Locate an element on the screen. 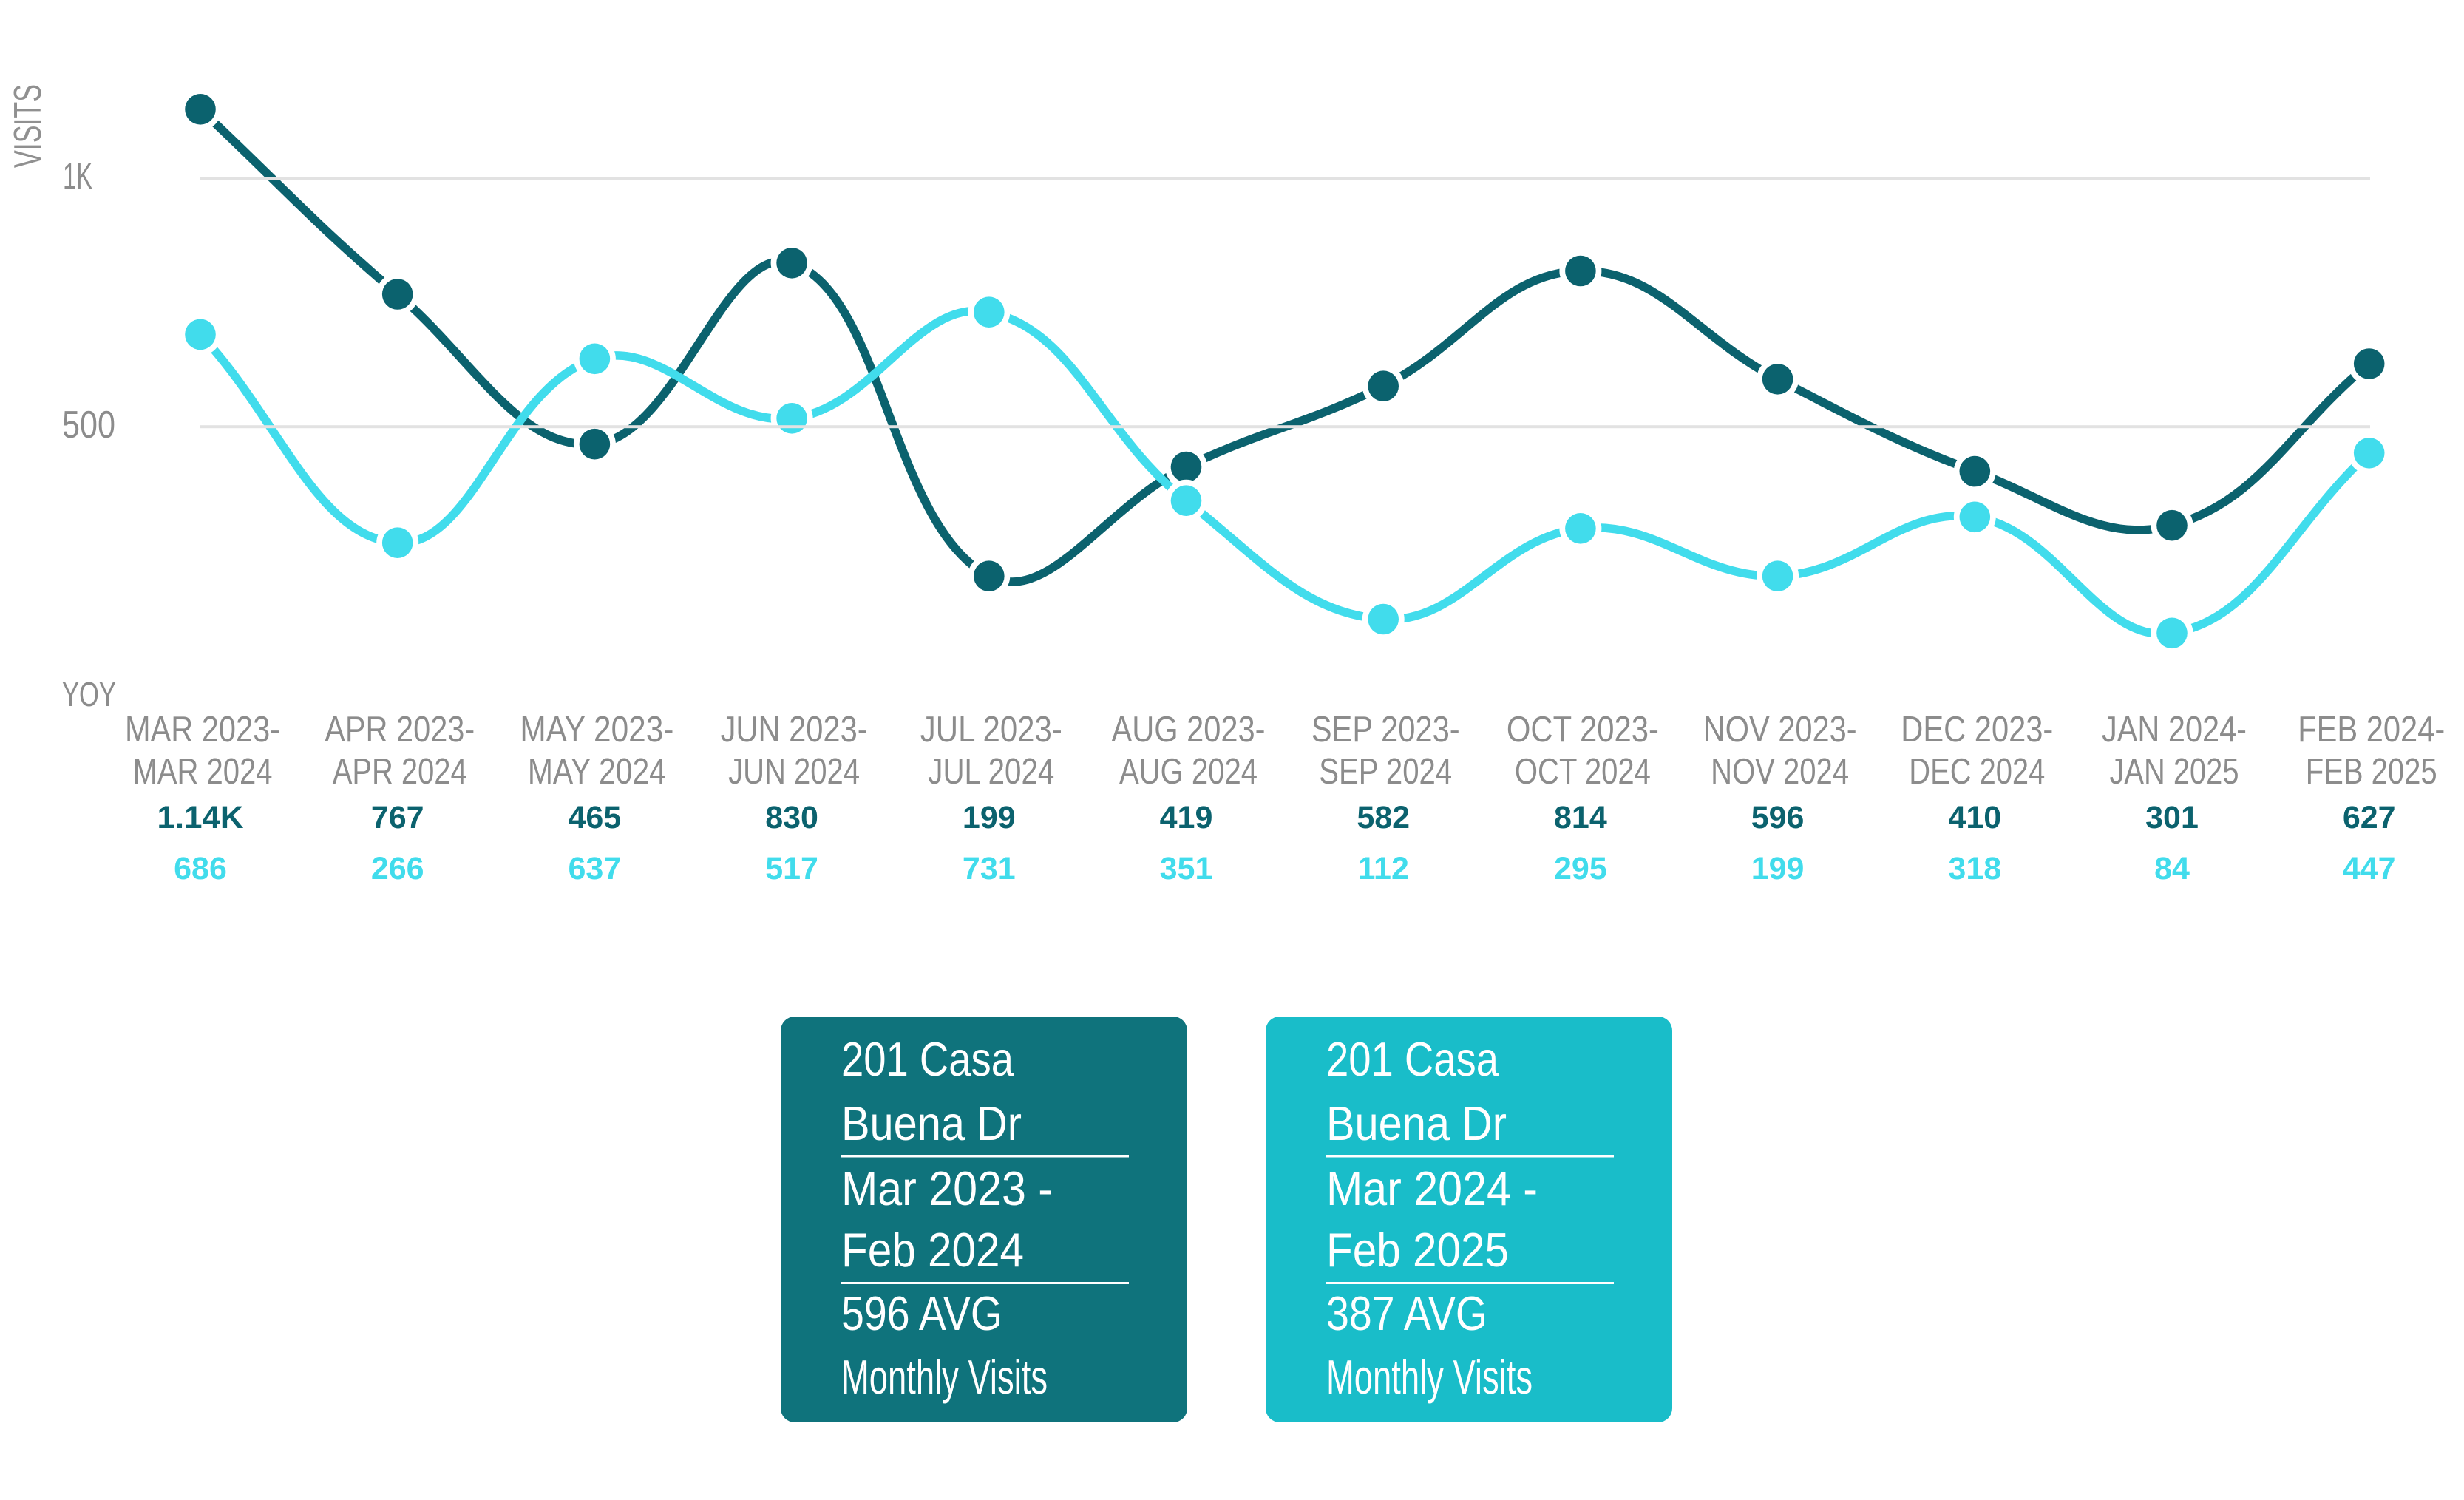 Image resolution: width=2464 pixels, height=1500 pixels. svg-text: 731 is located at coordinates (989, 868).